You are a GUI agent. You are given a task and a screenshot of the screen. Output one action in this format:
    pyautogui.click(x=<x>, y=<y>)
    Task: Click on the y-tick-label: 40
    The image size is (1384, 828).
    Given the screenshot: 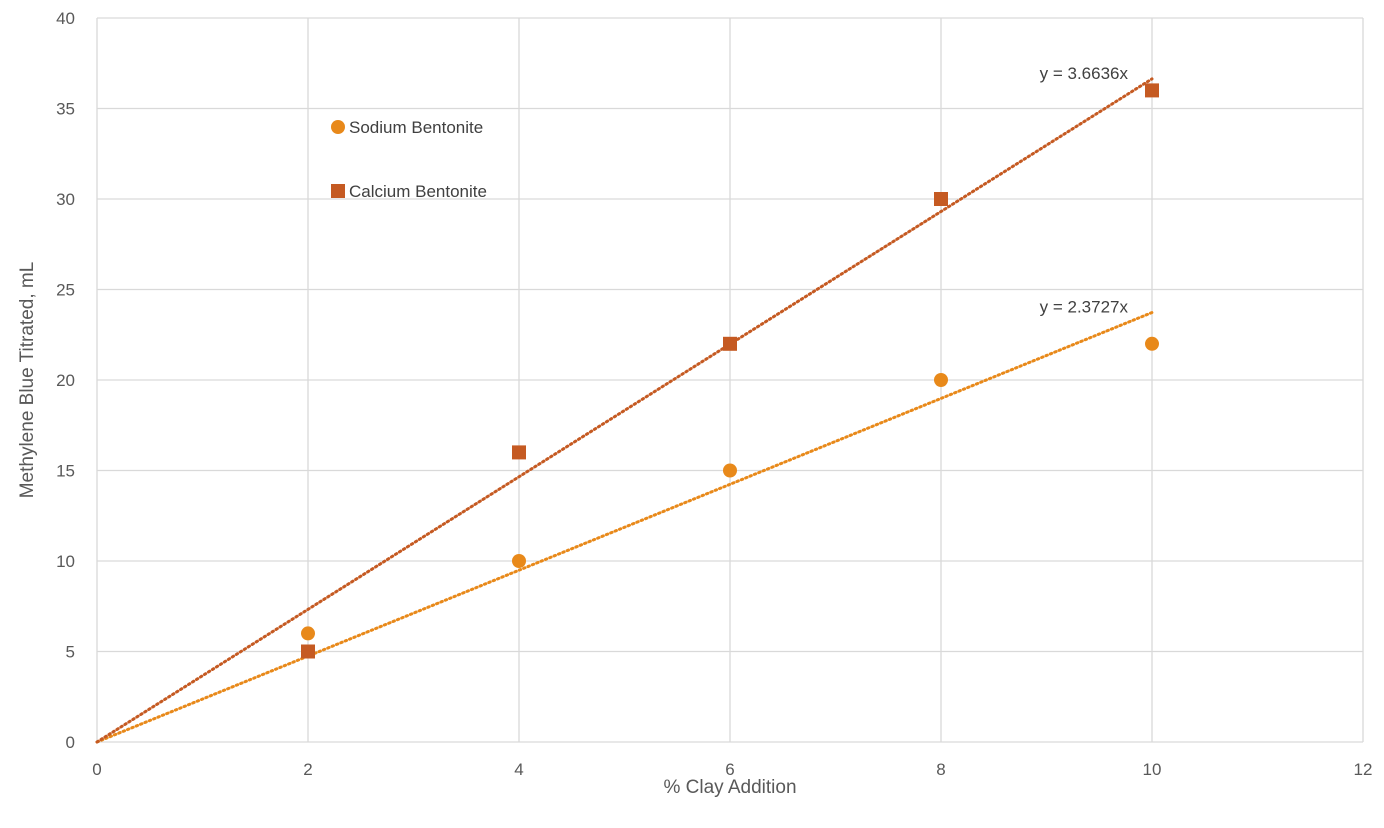 What is the action you would take?
    pyautogui.click(x=65, y=18)
    